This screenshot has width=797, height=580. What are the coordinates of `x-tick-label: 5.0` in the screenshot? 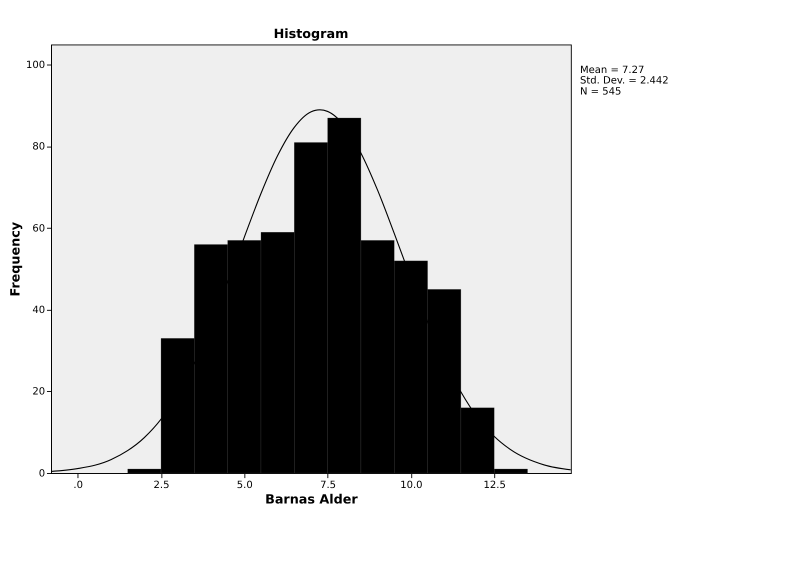 It's located at (244, 486).